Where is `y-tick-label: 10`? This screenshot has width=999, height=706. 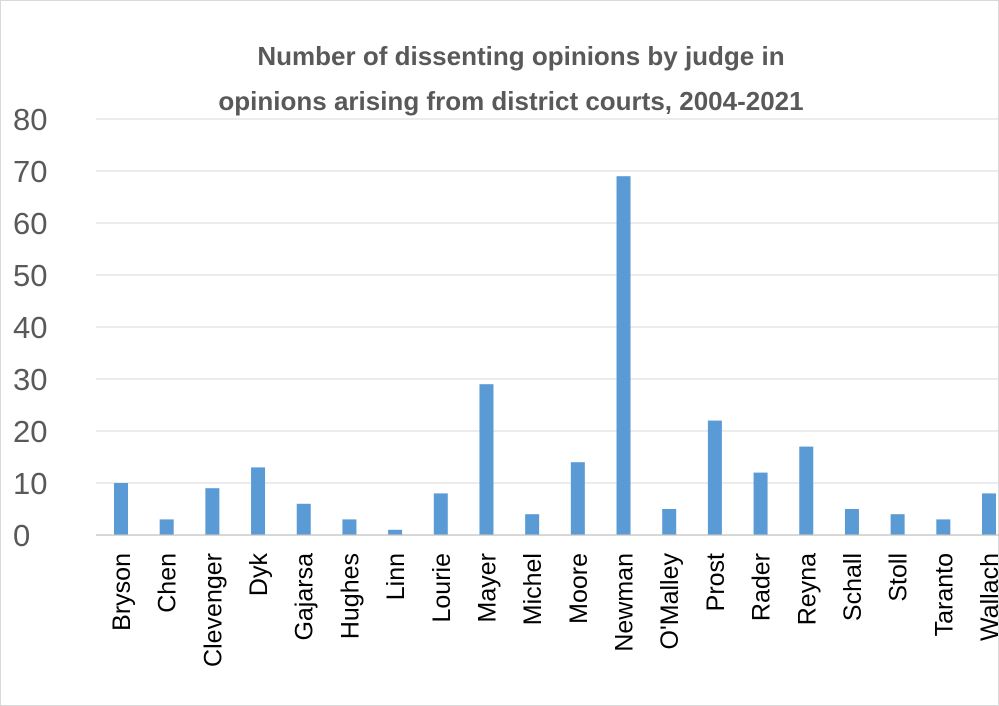 y-tick-label: 10 is located at coordinates (30, 483).